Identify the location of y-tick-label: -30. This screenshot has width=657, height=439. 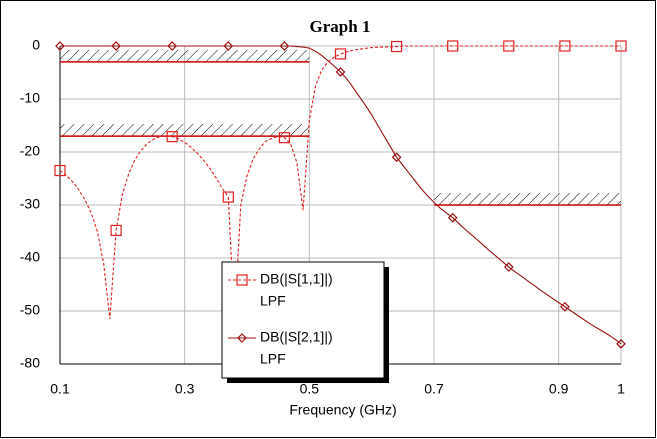
(30, 204).